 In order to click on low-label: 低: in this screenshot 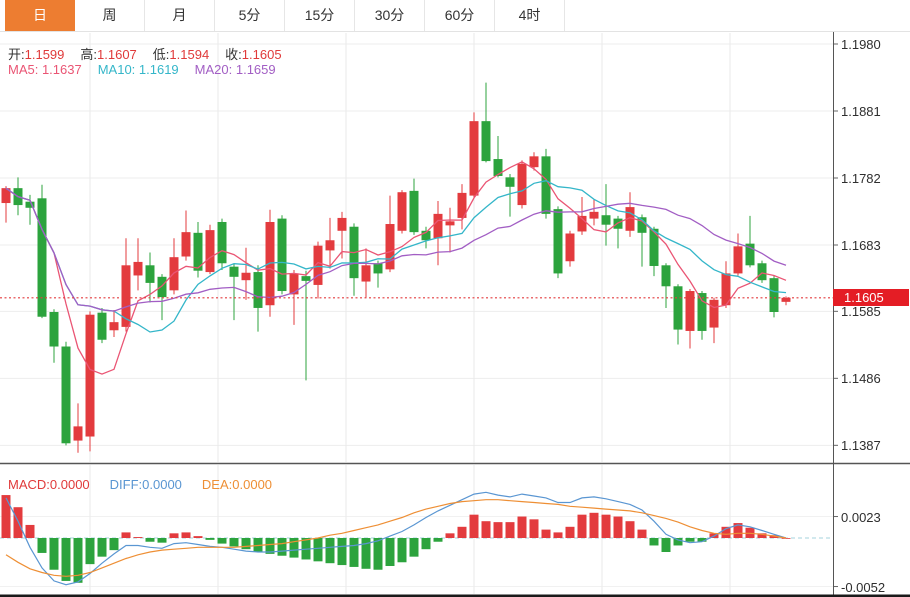, I will do `click(161, 54)`.